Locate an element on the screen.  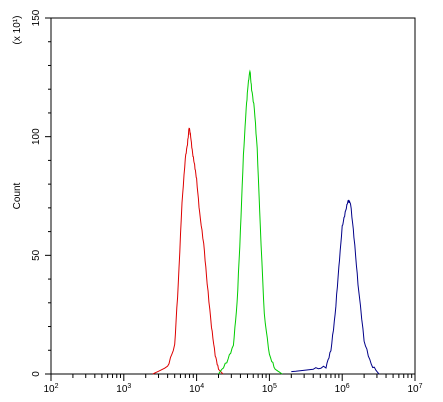
x-tick-label: 10⁵ is located at coordinates (269, 389).